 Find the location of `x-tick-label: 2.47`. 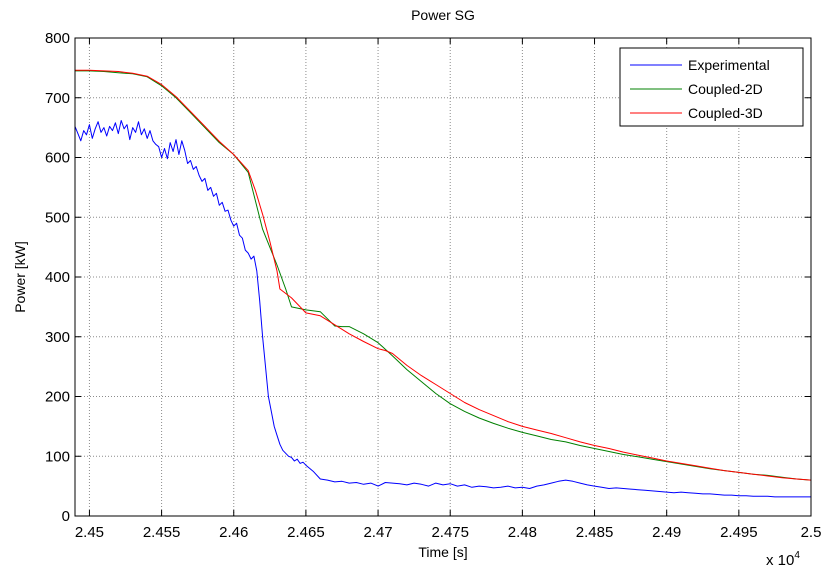

x-tick-label: 2.47 is located at coordinates (377, 532).